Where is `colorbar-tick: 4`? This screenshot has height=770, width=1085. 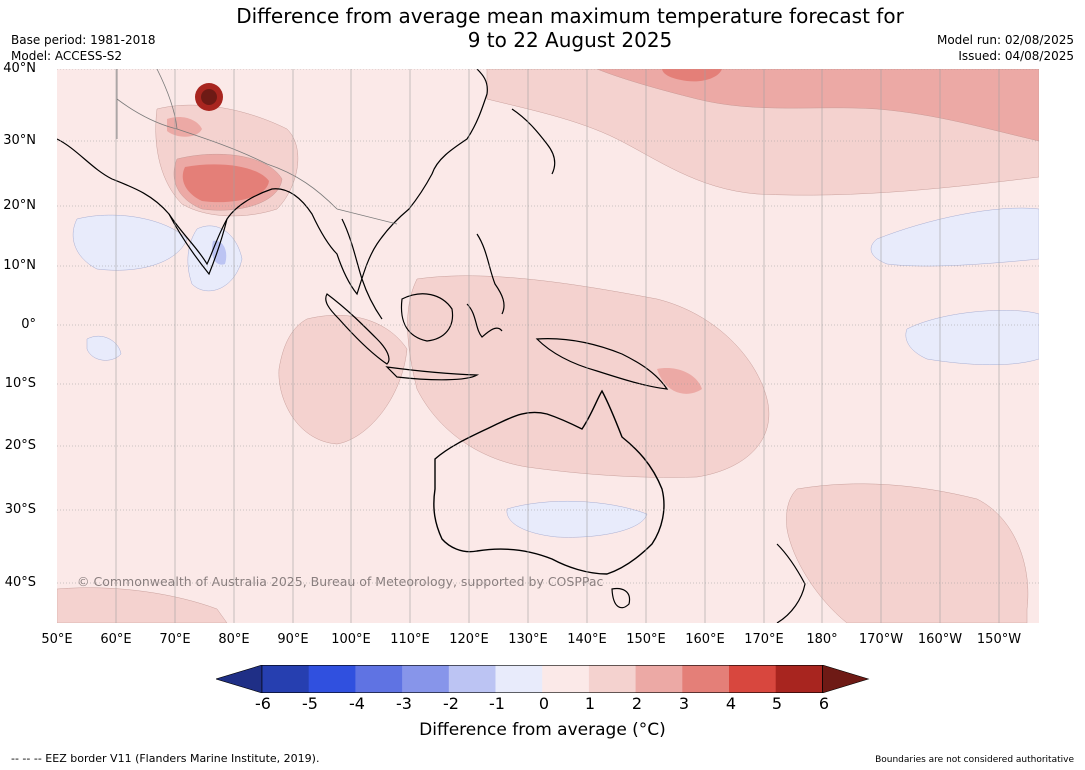 colorbar-tick: 4 is located at coordinates (731, 703).